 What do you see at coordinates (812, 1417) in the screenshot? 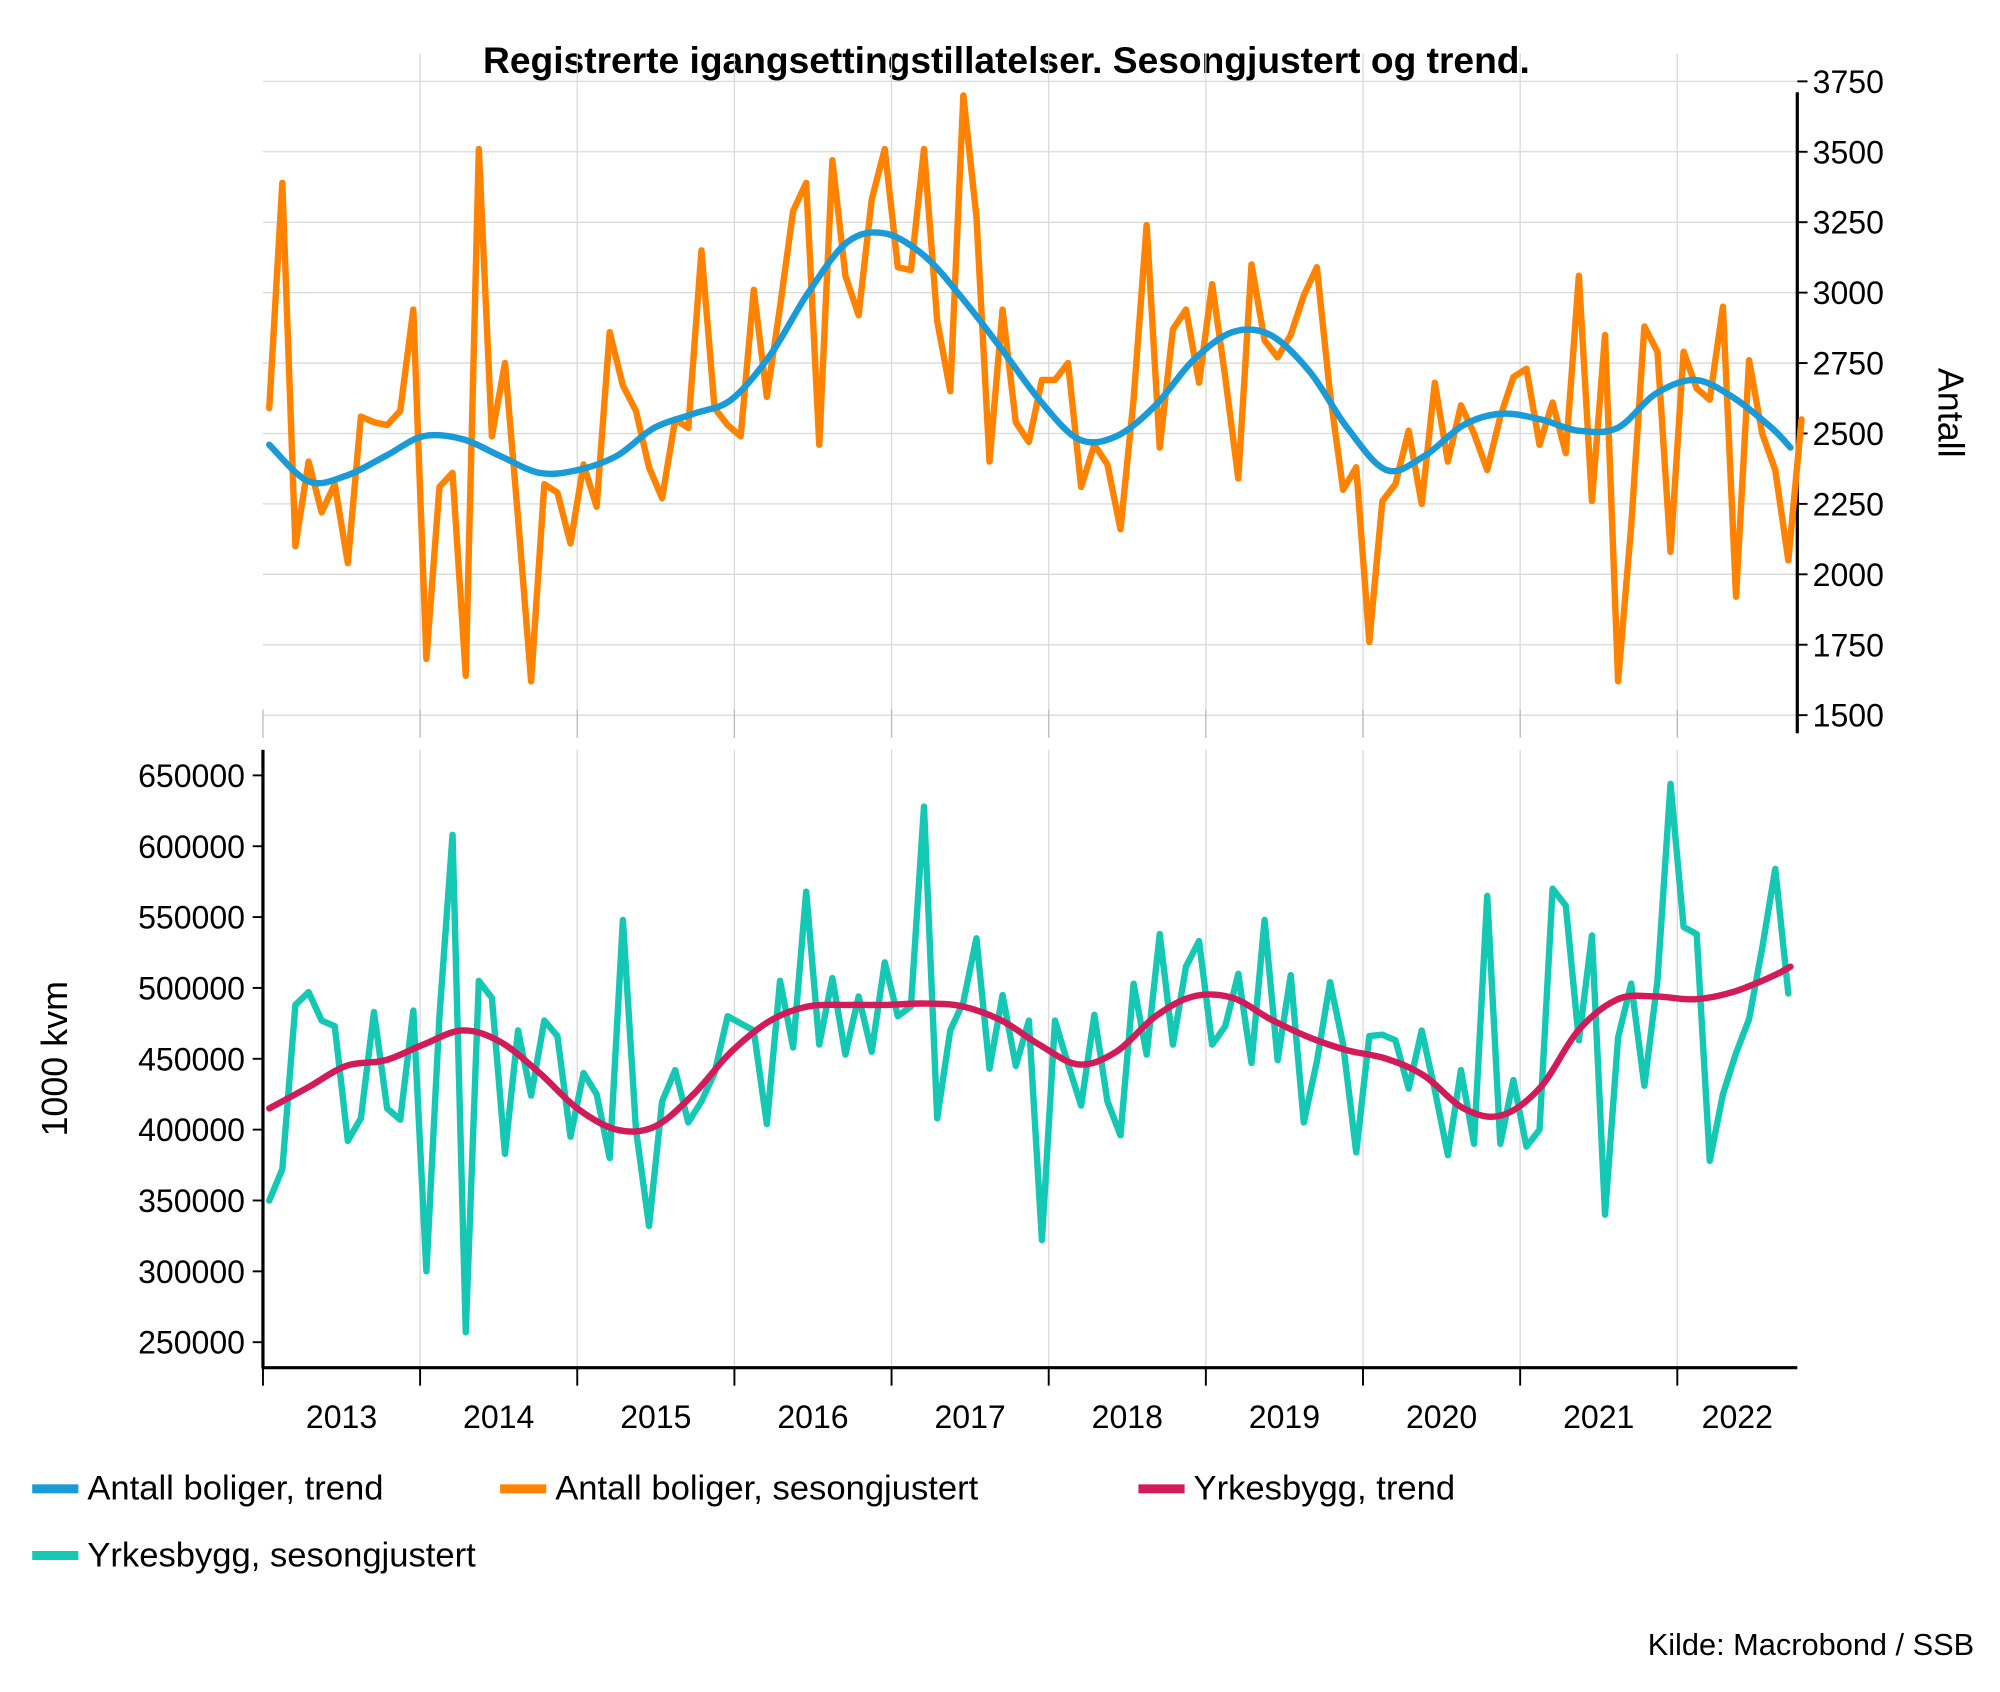
I see `x-tick-label: 2016` at bounding box center [812, 1417].